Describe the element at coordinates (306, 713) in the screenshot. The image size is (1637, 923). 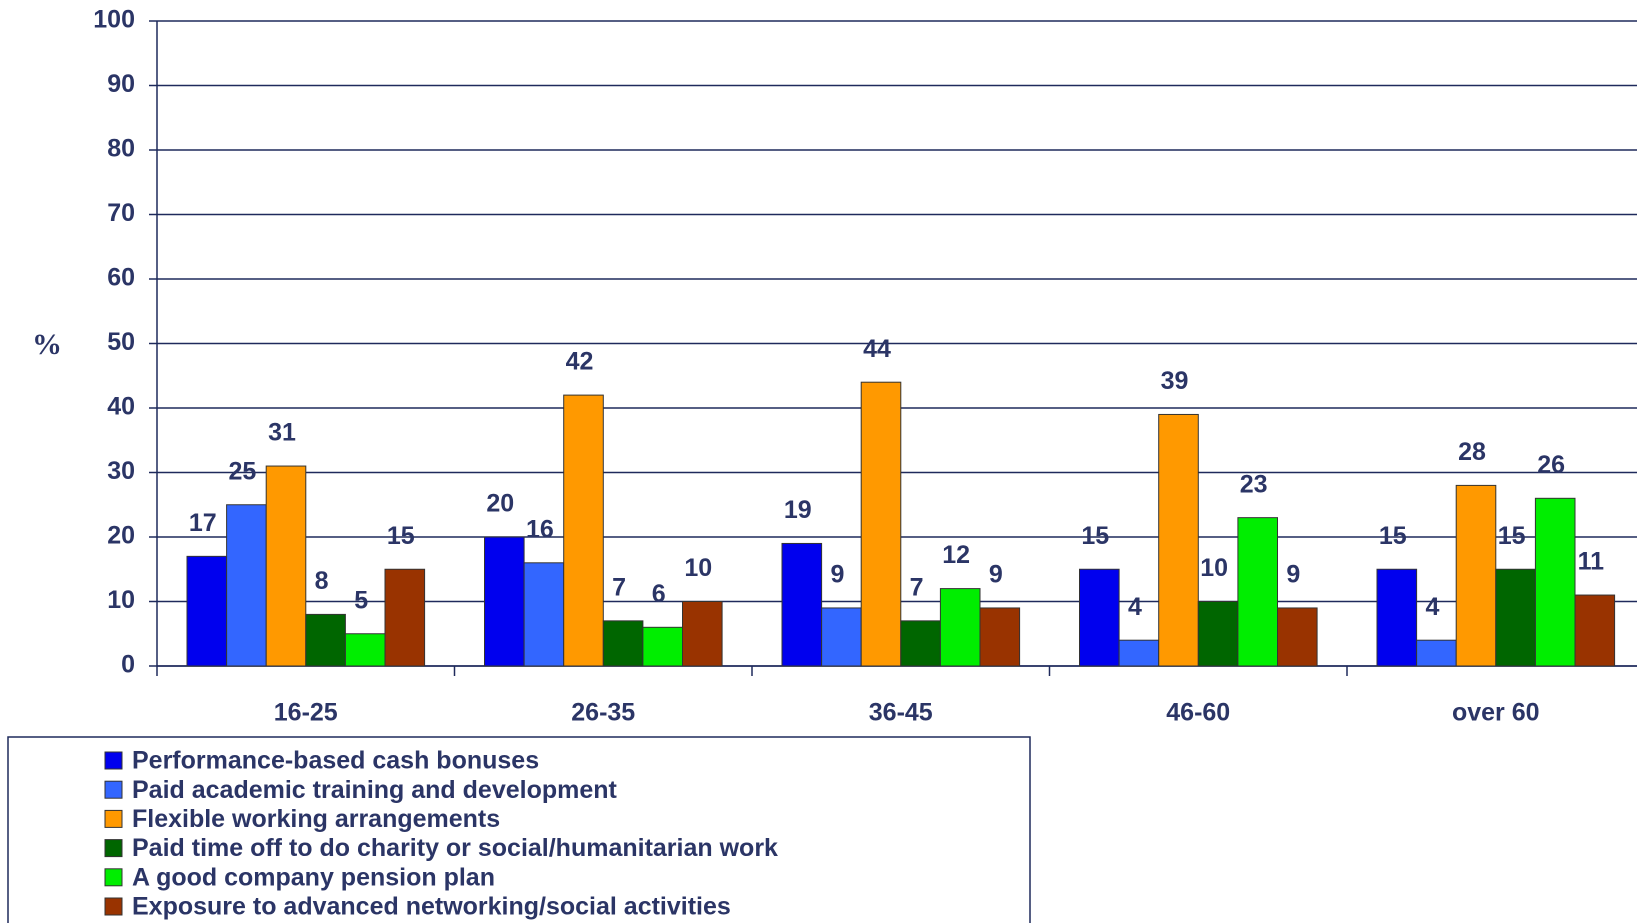
I see `x-tick-label: 16-25` at that location.